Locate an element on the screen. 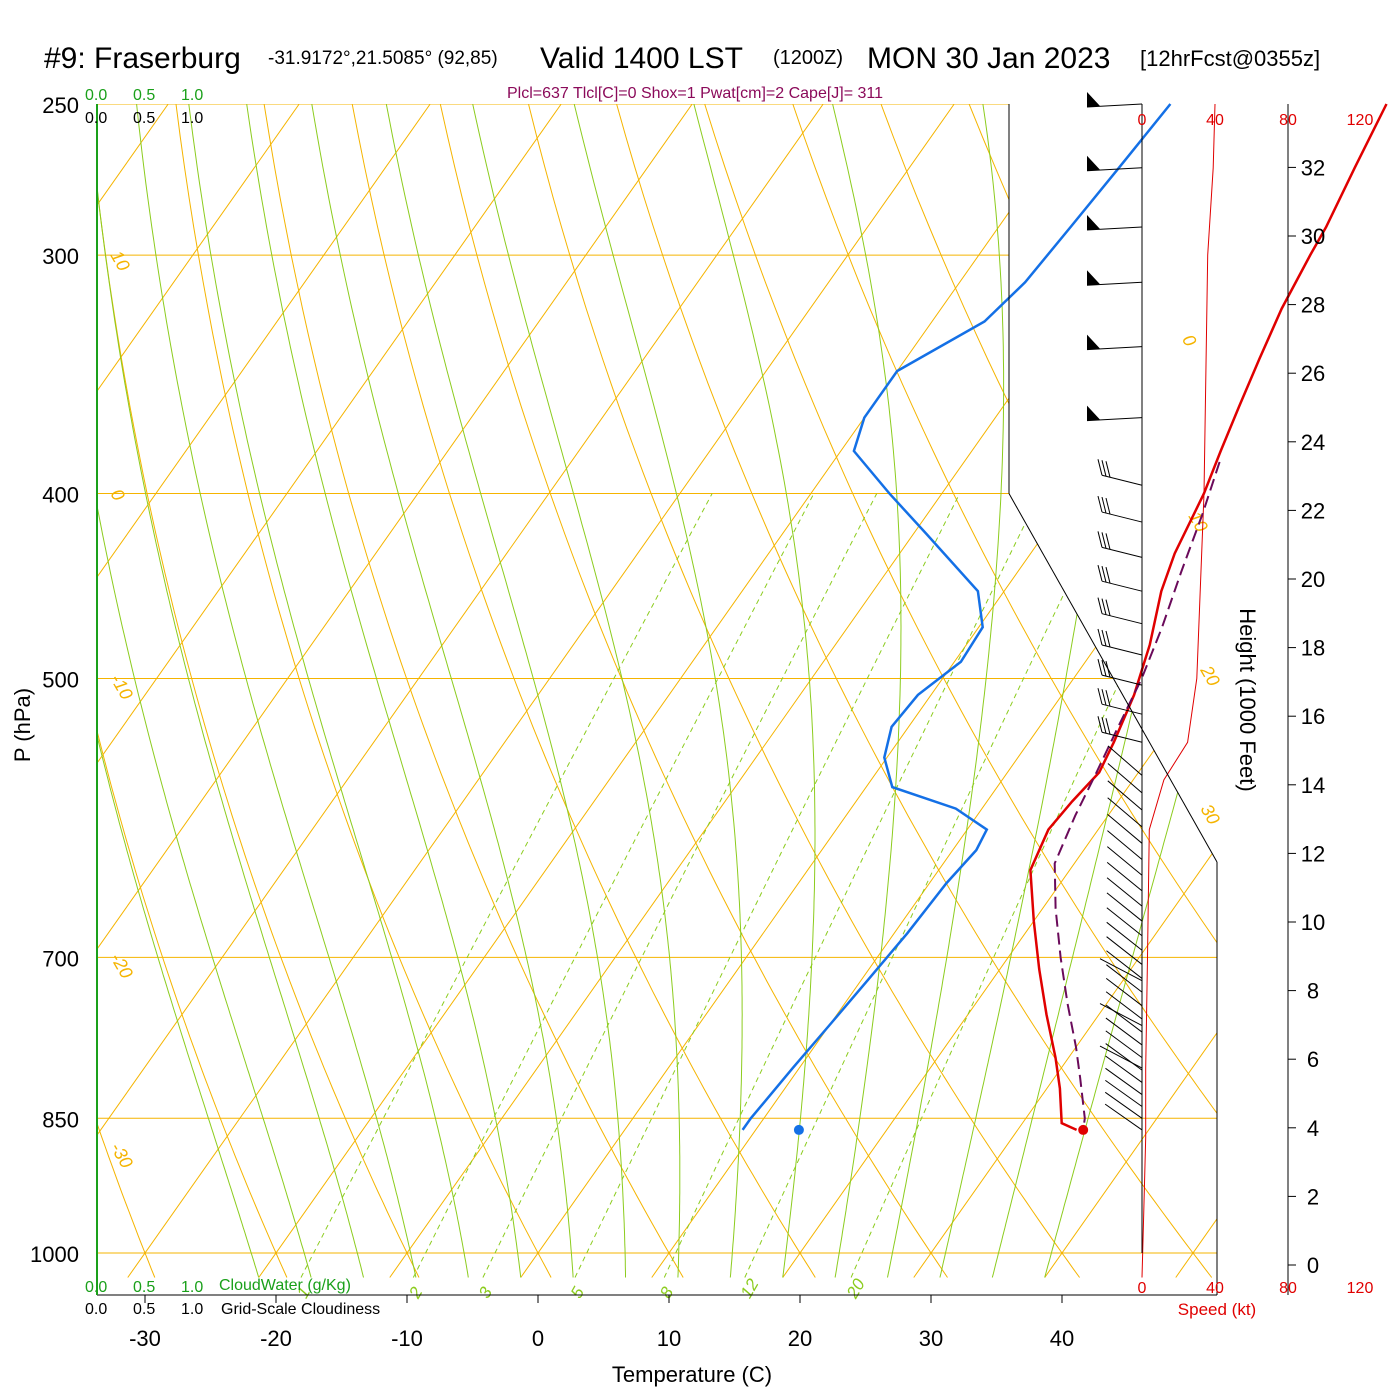 The height and width of the screenshot is (1400, 1400). x-tick-label: 30 is located at coordinates (931, 1338).